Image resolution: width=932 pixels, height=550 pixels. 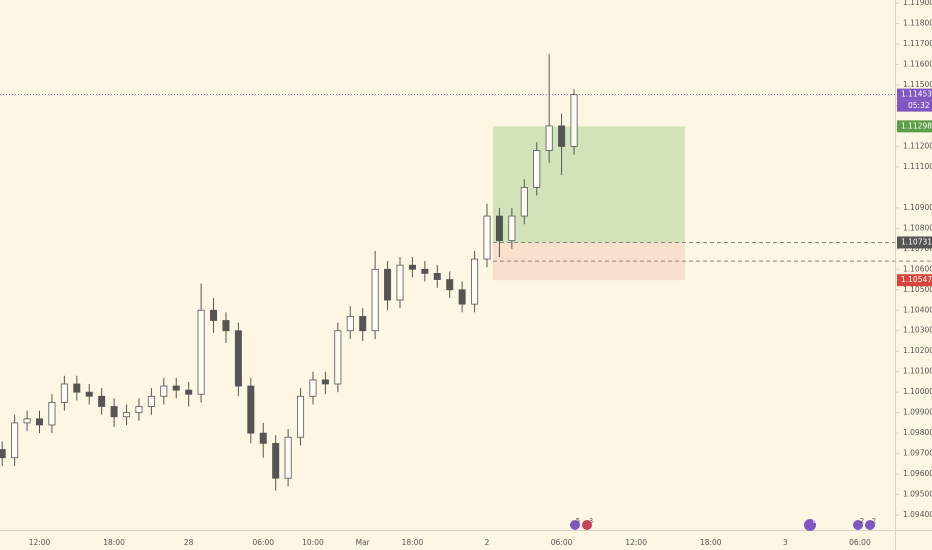 What do you see at coordinates (919, 105) in the screenshot?
I see `countdown: 05:32` at bounding box center [919, 105].